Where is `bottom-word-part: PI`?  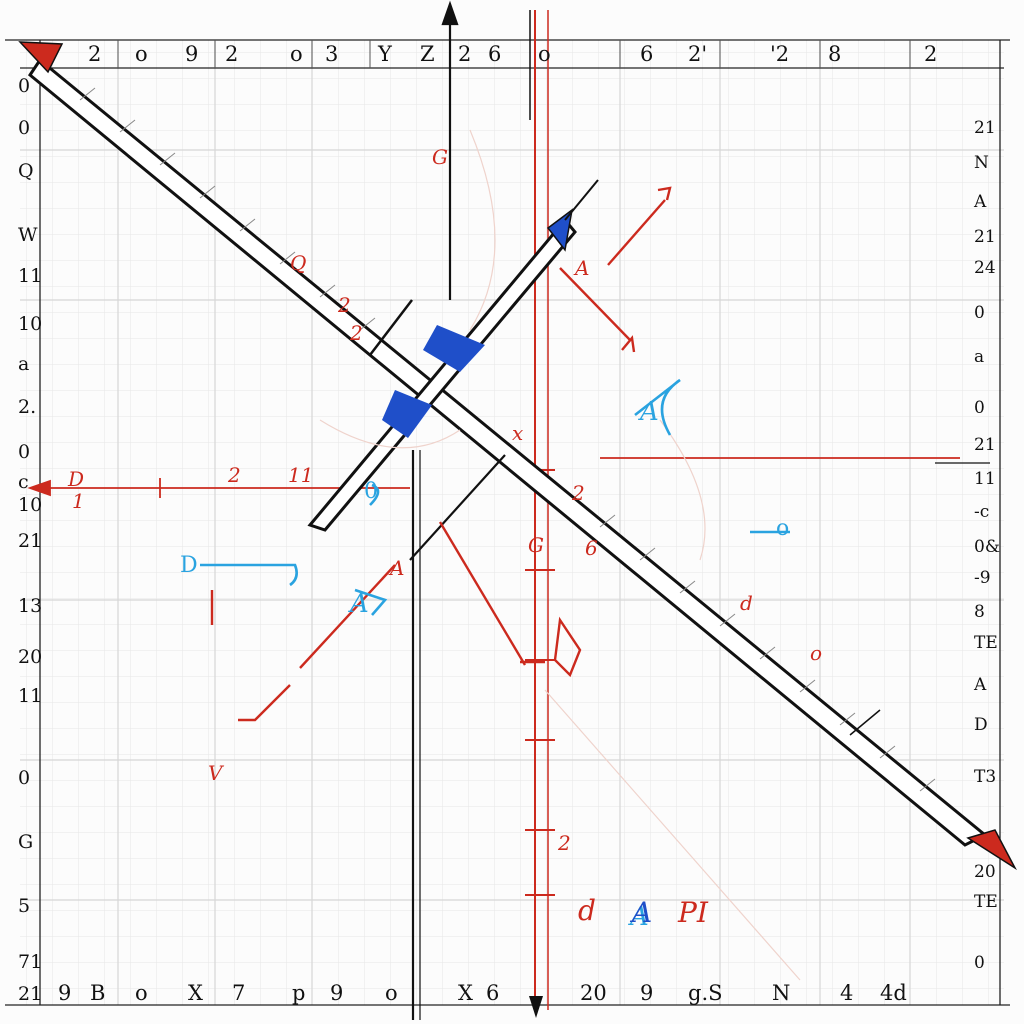 bottom-word-part: PI is located at coordinates (693, 912).